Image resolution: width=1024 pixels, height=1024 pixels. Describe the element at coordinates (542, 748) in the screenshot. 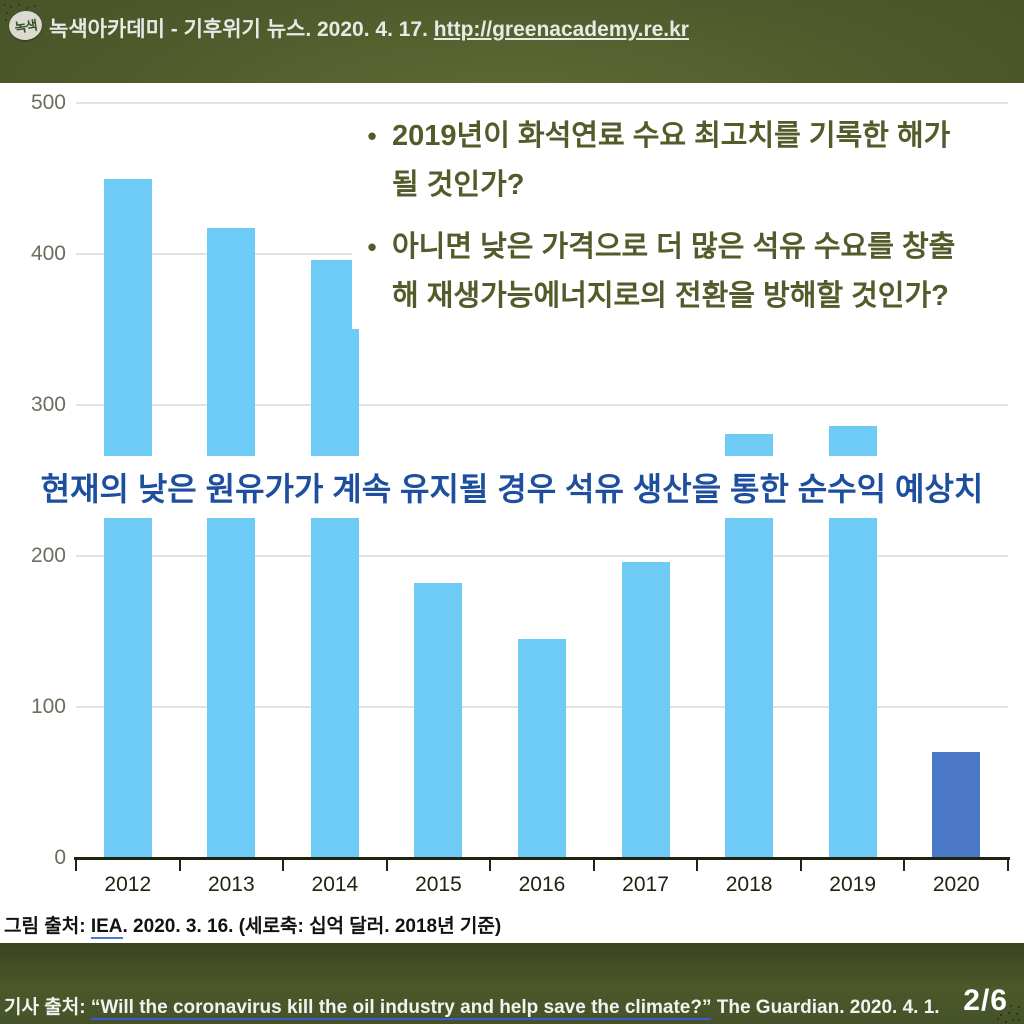

I see `bar-2016` at that location.